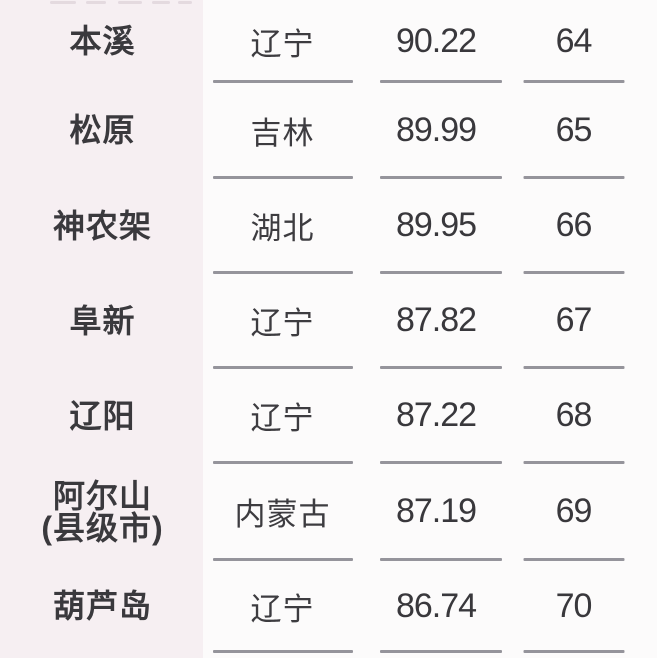 The image size is (657, 658). What do you see at coordinates (102, 606) in the screenshot?
I see `city-cell: 葫芦岛` at bounding box center [102, 606].